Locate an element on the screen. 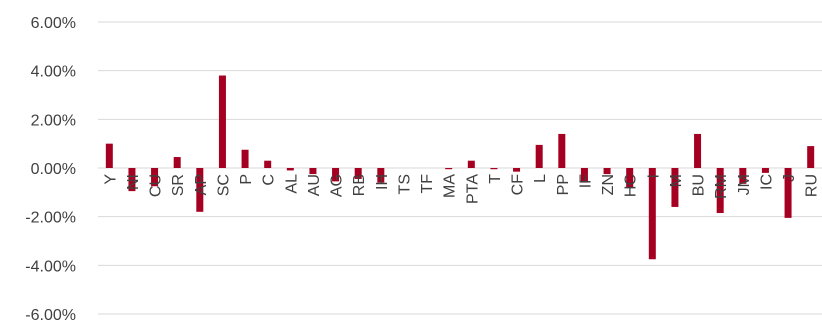  bar-sc is located at coordinates (222, 121).